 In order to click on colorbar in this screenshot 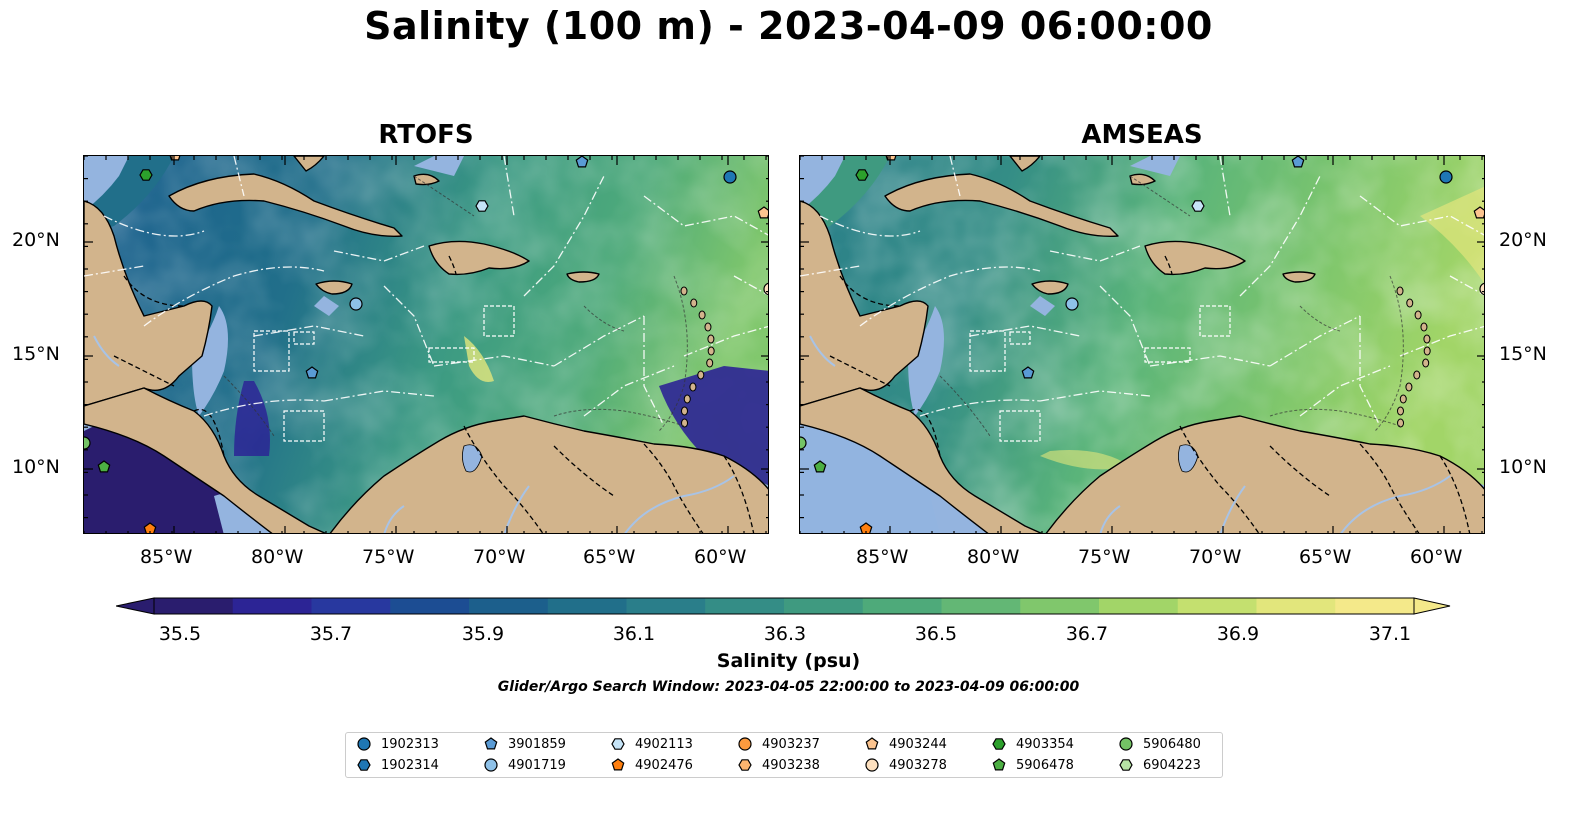, I will do `click(783, 606)`.